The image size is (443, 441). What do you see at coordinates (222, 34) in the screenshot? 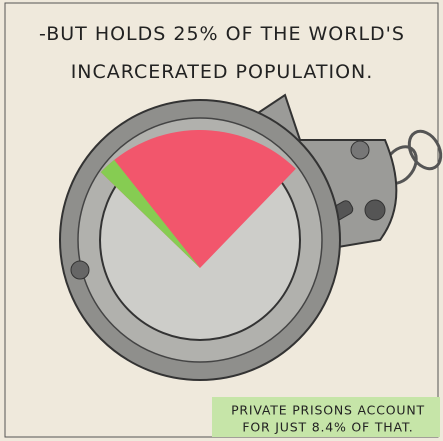
I see `title-line: -BUT HOLDS 25% OF THE WORLD'S` at bounding box center [222, 34].